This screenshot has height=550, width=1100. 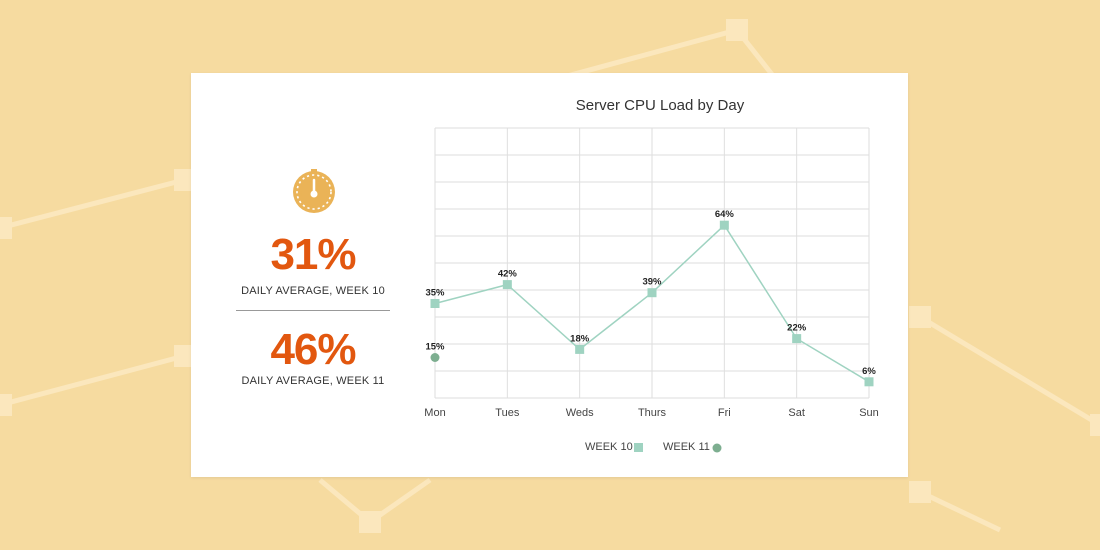 I want to click on data-point-week11, so click(x=435, y=357).